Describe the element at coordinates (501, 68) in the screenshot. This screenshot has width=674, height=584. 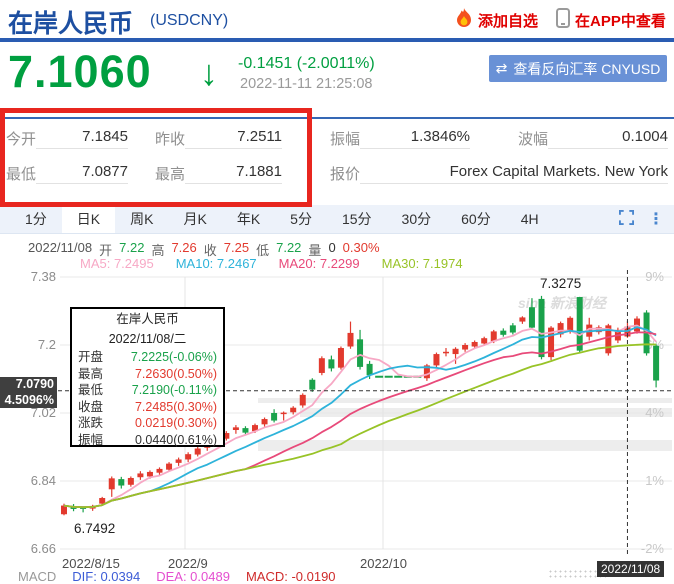
I see `swap-icon: ⇄` at that location.